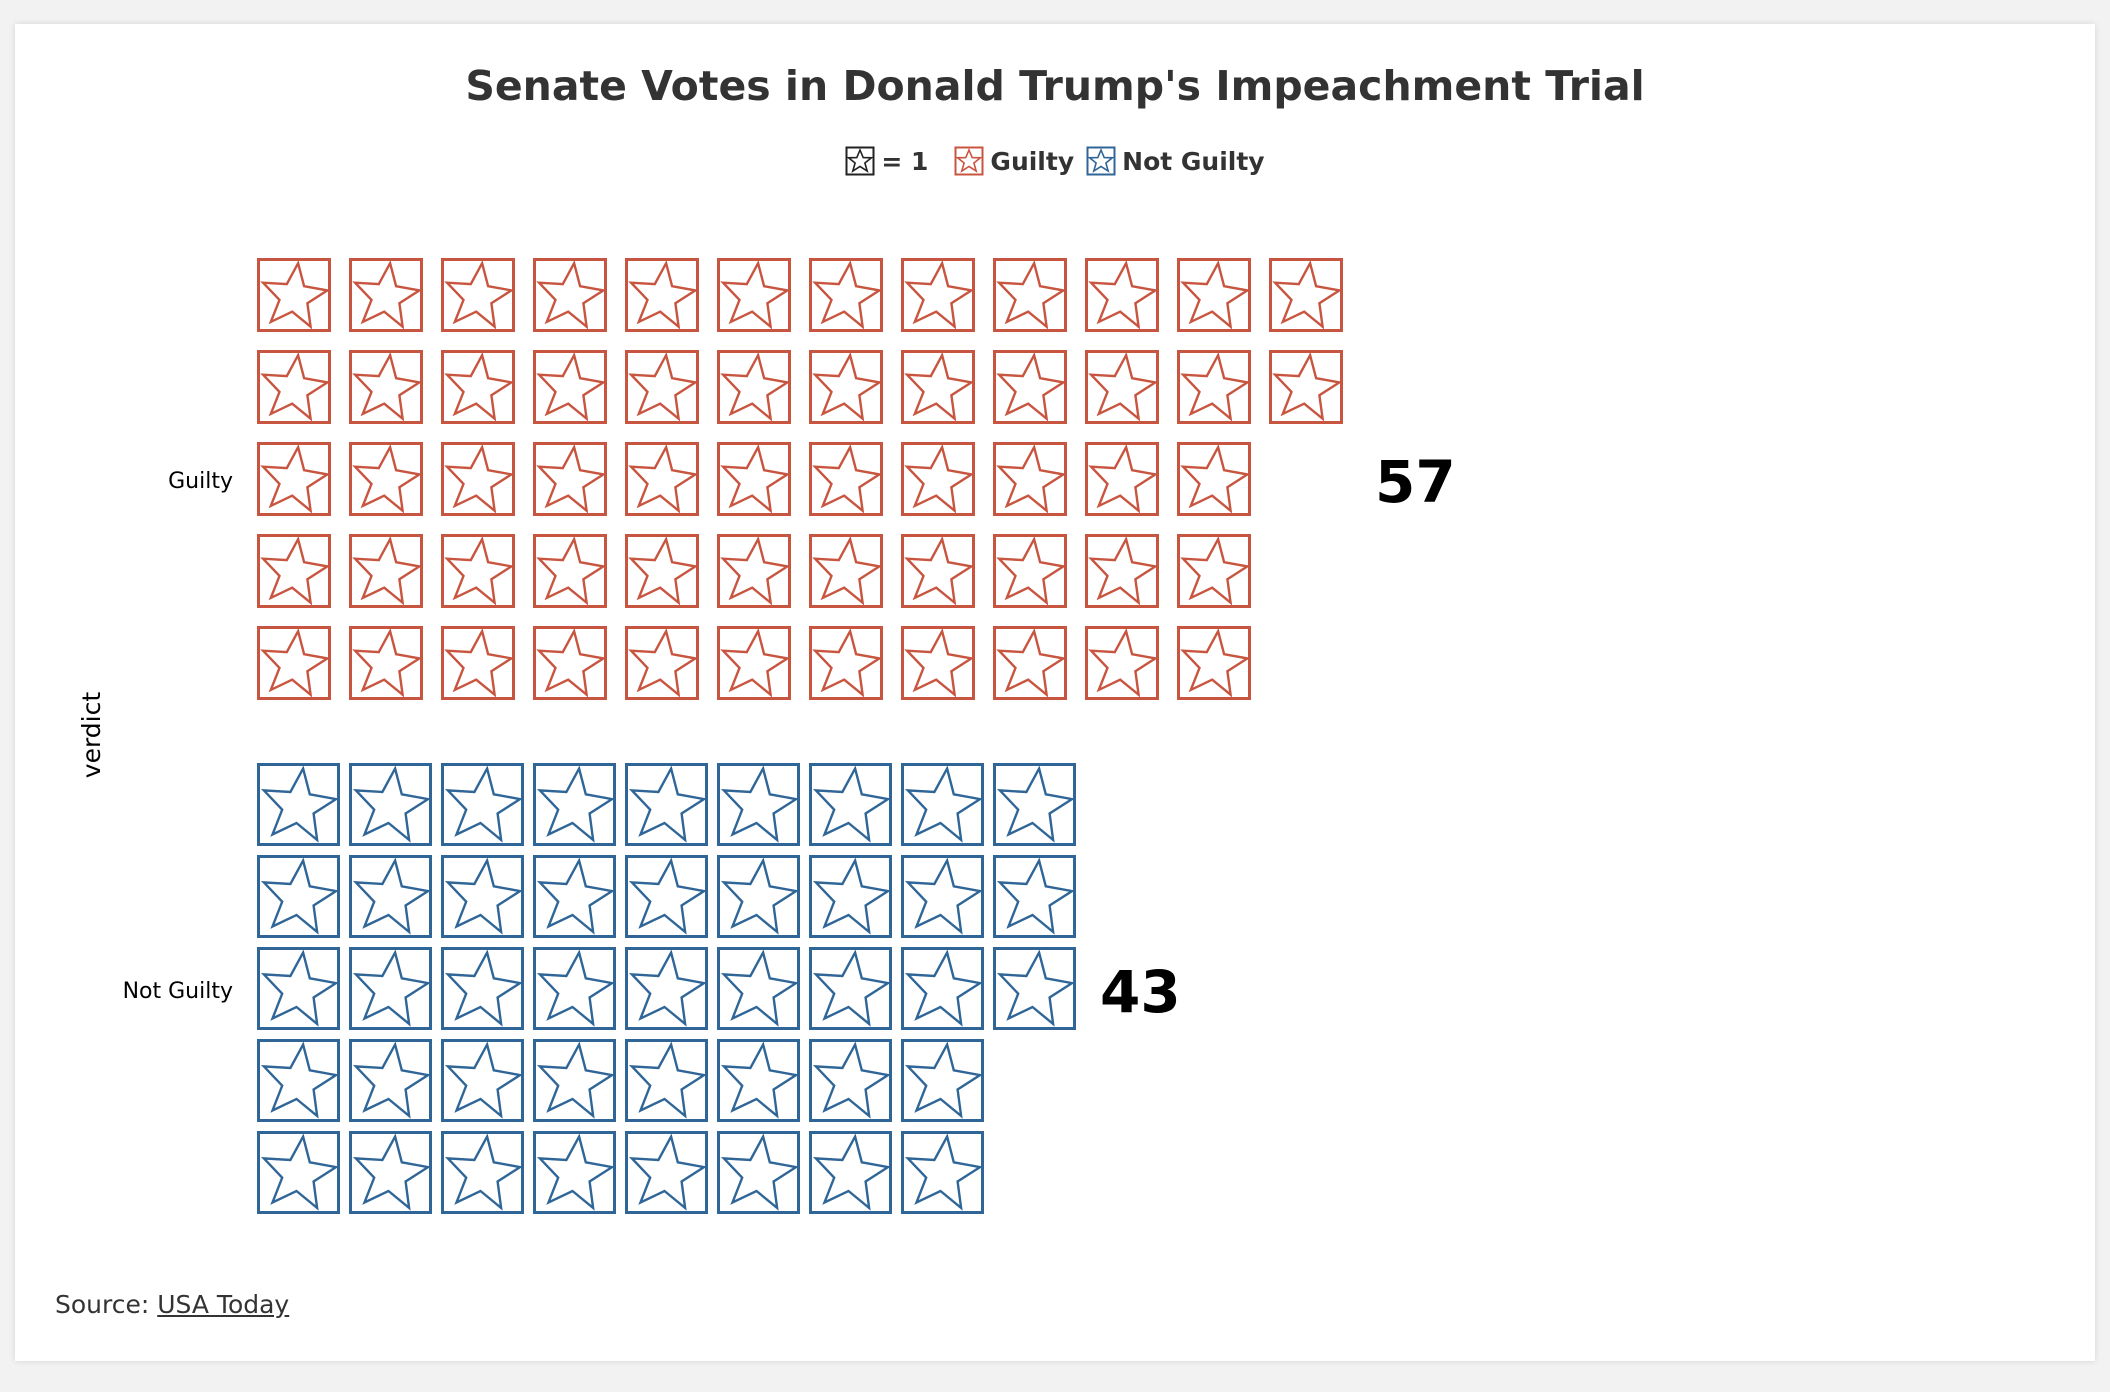 The image size is (2110, 1392). Describe the element at coordinates (178, 991) in the screenshot. I see `category-label: Not Guilty` at that location.